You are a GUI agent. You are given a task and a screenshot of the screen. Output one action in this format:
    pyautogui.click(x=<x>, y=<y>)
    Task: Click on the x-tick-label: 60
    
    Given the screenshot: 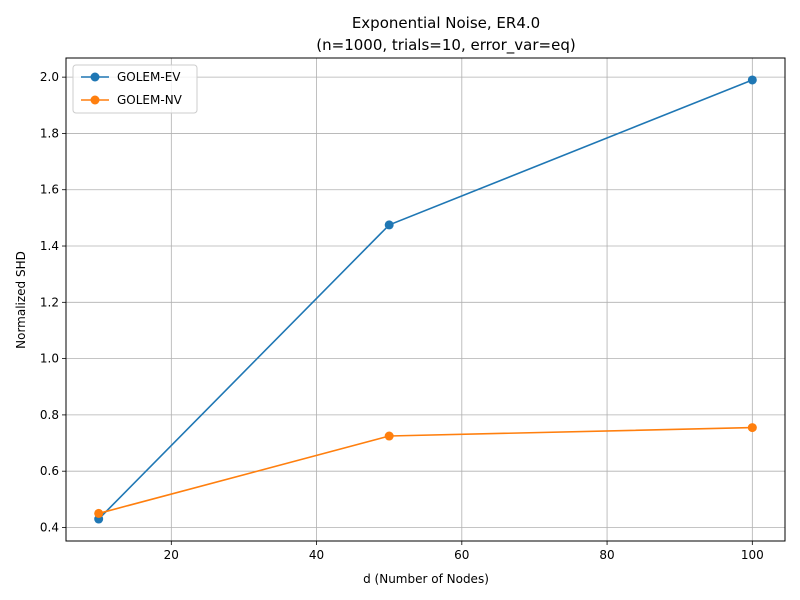 What is the action you would take?
    pyautogui.click(x=461, y=555)
    